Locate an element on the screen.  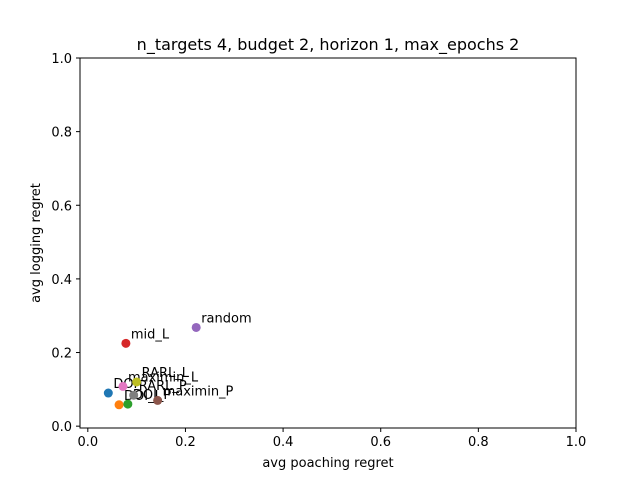
x-tick-label: 1.0 is located at coordinates (576, 442).